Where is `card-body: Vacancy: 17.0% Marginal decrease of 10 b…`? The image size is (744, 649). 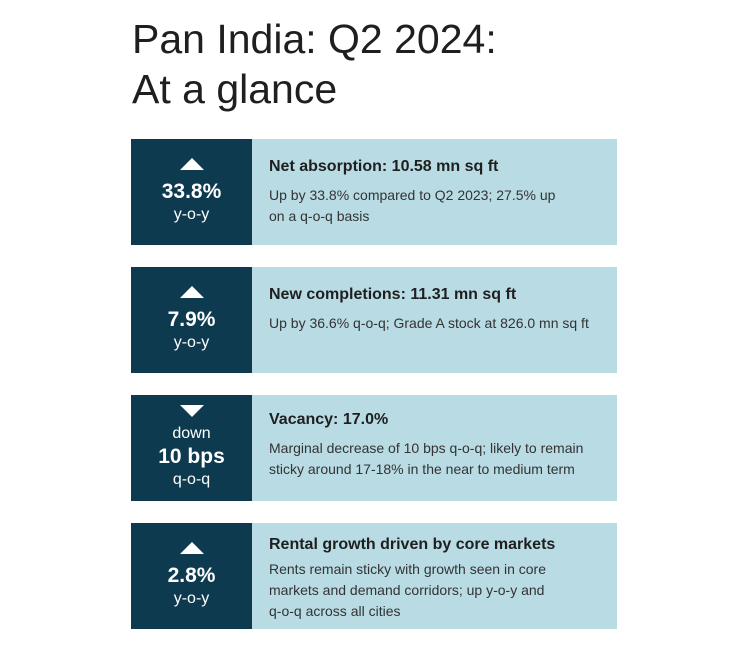 card-body: Vacancy: 17.0% Marginal decrease of 10 b… is located at coordinates (434, 448).